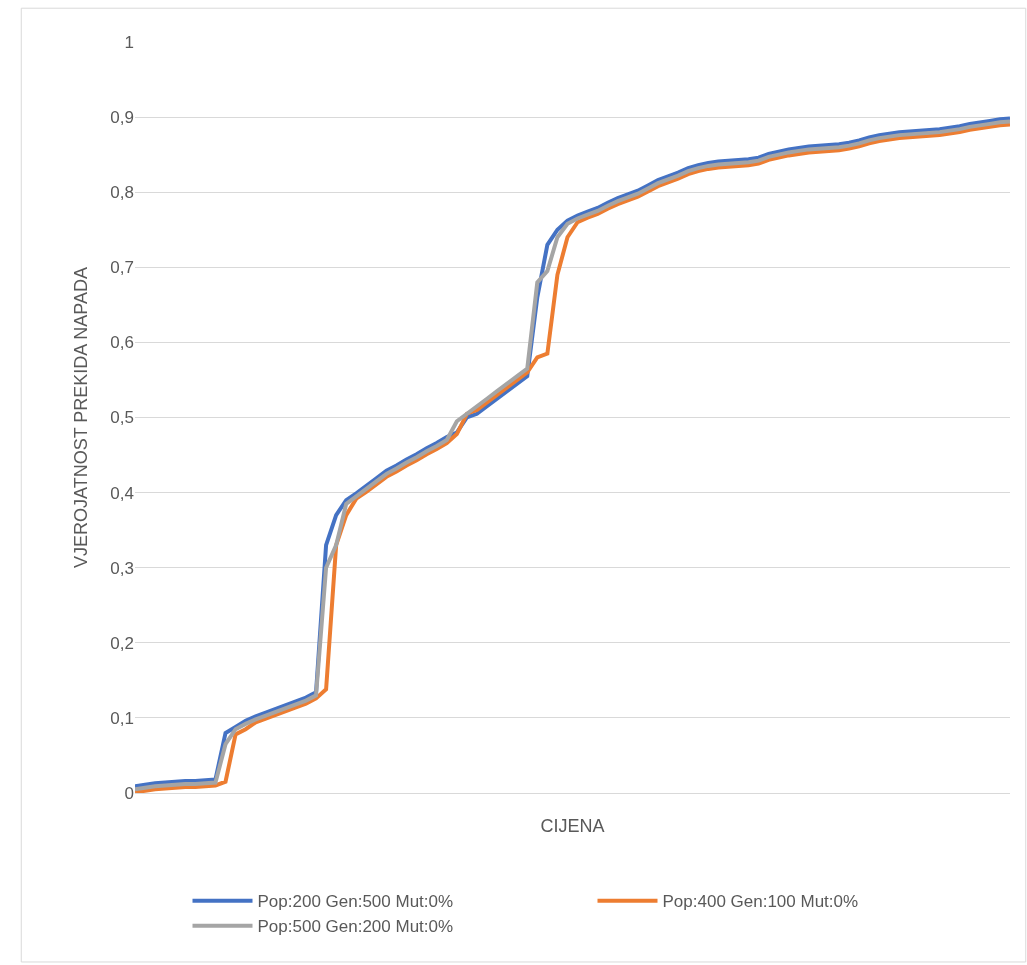 The image size is (1027, 965). What do you see at coordinates (122, 118) in the screenshot?
I see `y-tick-label: 0,9` at bounding box center [122, 118].